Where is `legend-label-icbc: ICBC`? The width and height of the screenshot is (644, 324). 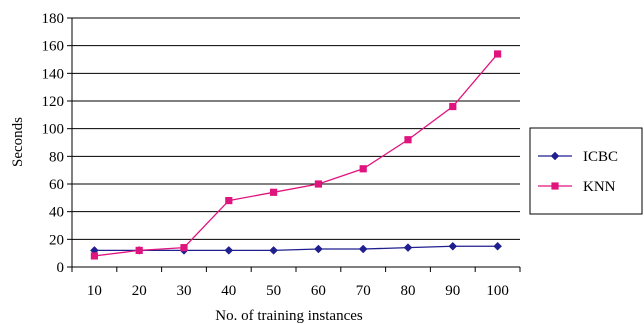
legend-label-icbc: ICBC is located at coordinates (600, 157).